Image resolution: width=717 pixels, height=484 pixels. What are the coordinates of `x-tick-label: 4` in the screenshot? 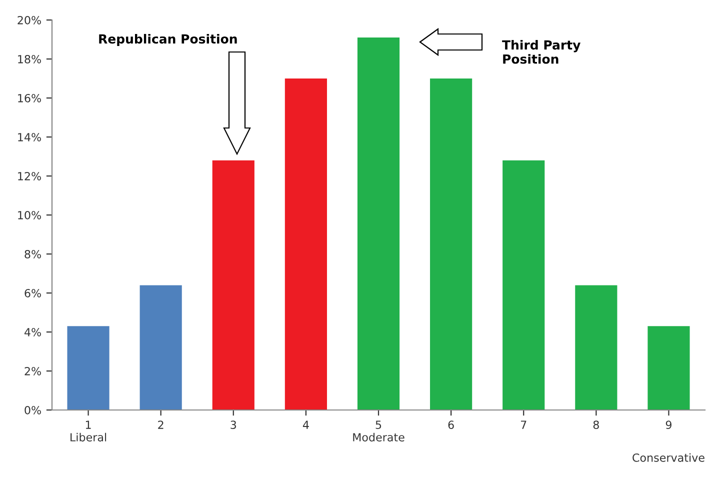 It's located at (305, 424).